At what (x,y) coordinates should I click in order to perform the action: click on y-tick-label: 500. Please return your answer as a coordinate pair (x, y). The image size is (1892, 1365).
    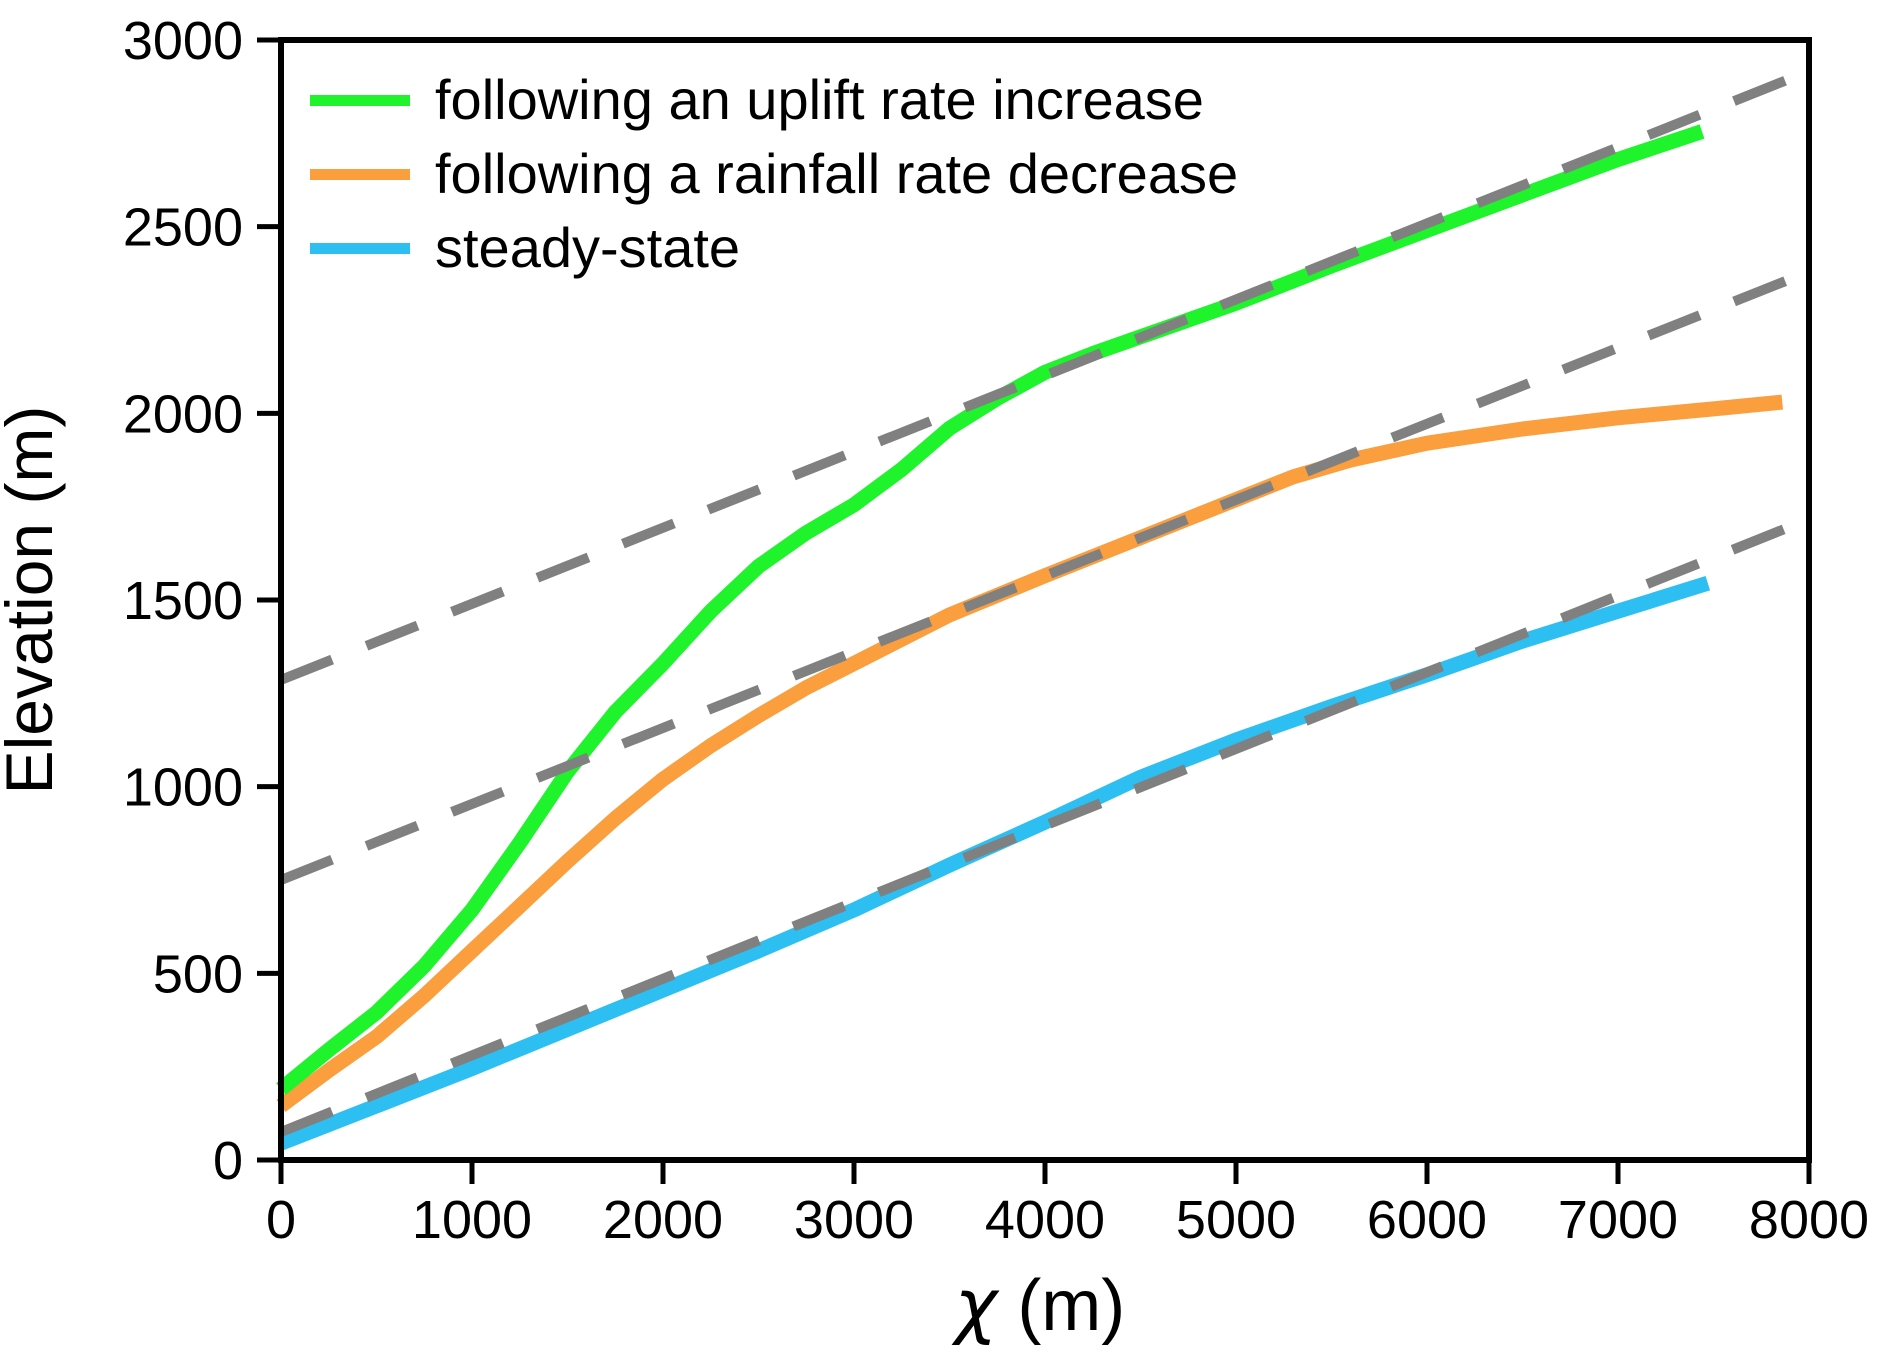
    Looking at the image, I should click on (198, 974).